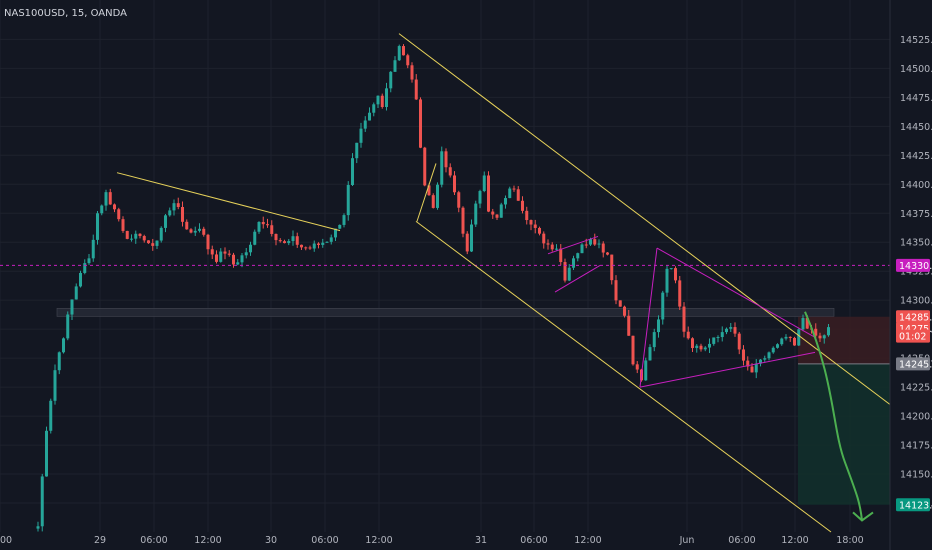  What do you see at coordinates (228, 202) in the screenshot?
I see `descending-trendline` at bounding box center [228, 202].